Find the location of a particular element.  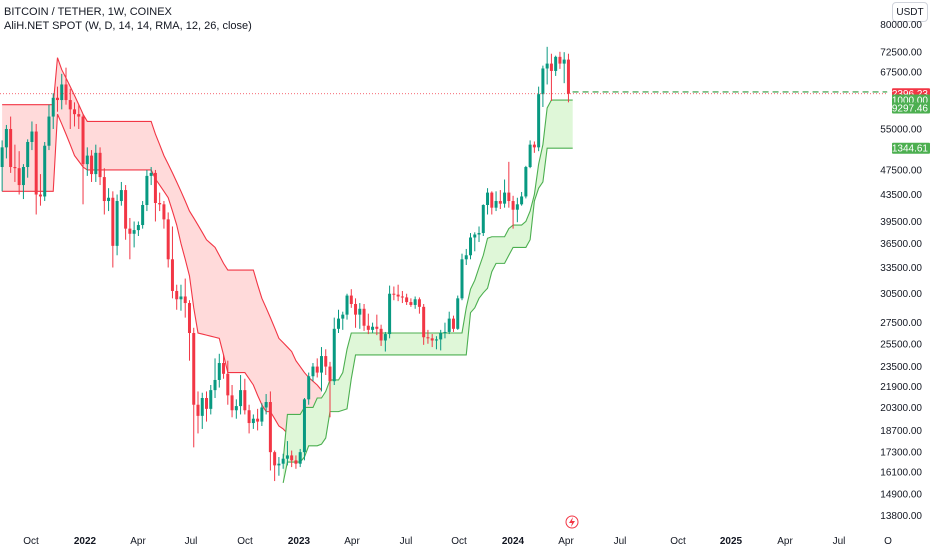

price-tick-label: 33500.00 is located at coordinates (901, 268).